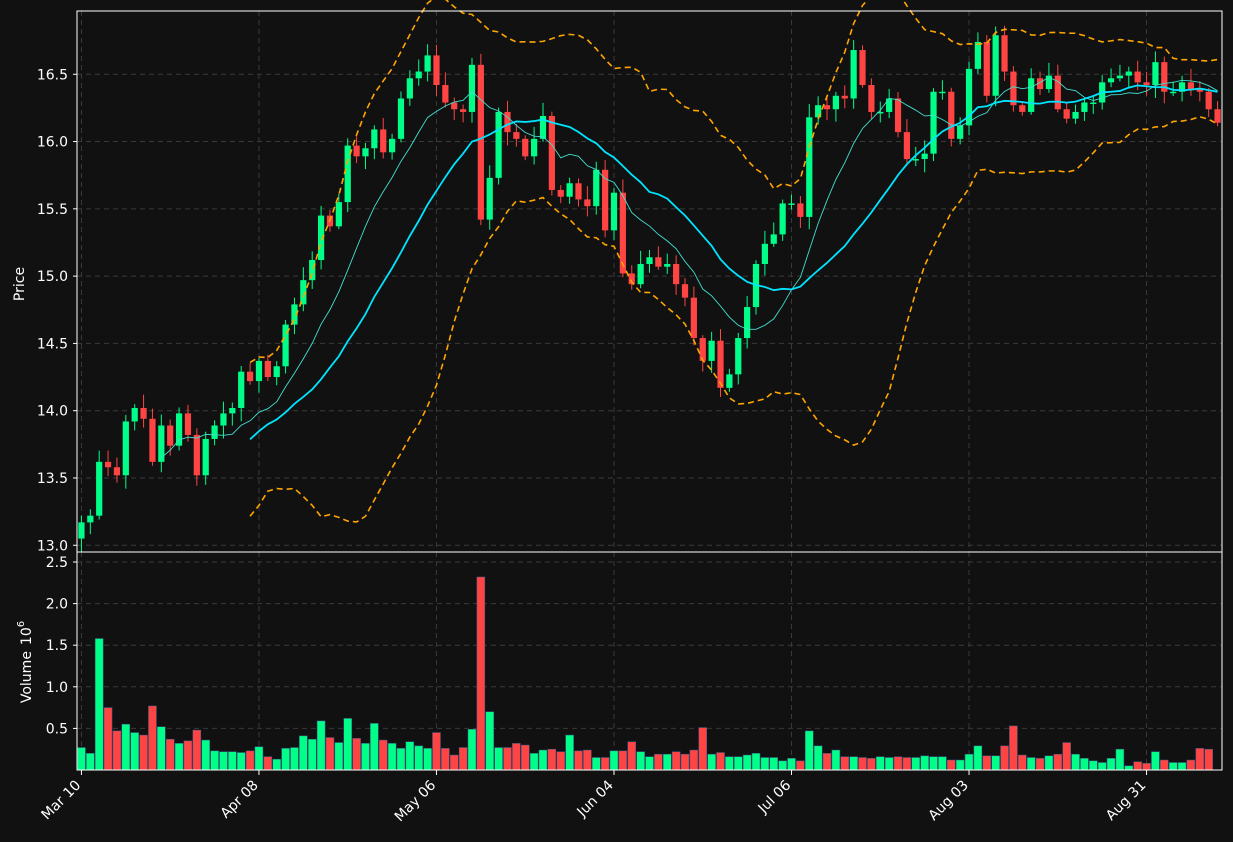 This screenshot has width=1233, height=842. What do you see at coordinates (25, 662) in the screenshot?
I see `volume-axis-label: Volume 106` at bounding box center [25, 662].